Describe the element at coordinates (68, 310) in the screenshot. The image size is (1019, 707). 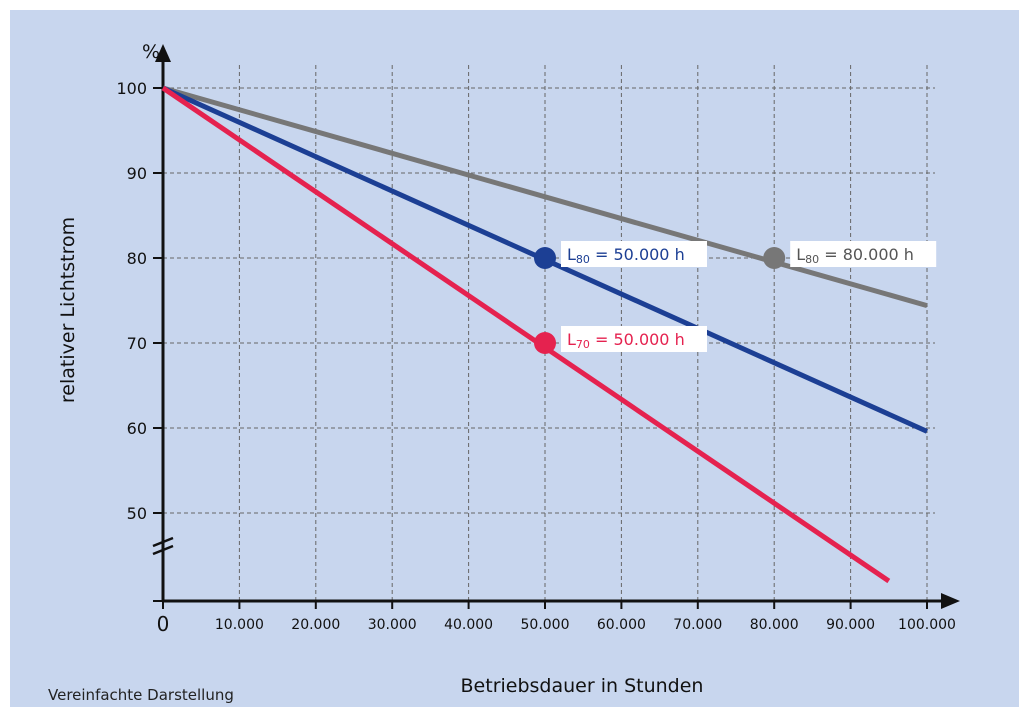
I see `y-axis-title: relativer Lichtstrom` at that location.